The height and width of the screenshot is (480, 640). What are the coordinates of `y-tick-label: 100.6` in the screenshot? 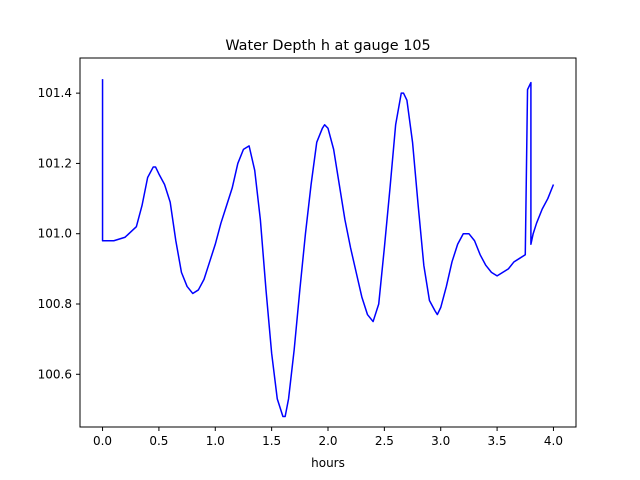 It's located at (55, 374).